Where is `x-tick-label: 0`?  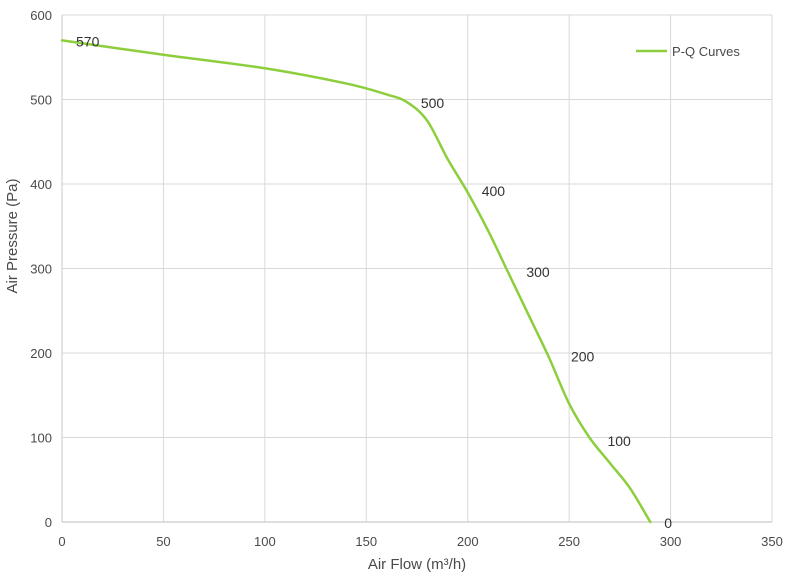 x-tick-label: 0 is located at coordinates (61, 541).